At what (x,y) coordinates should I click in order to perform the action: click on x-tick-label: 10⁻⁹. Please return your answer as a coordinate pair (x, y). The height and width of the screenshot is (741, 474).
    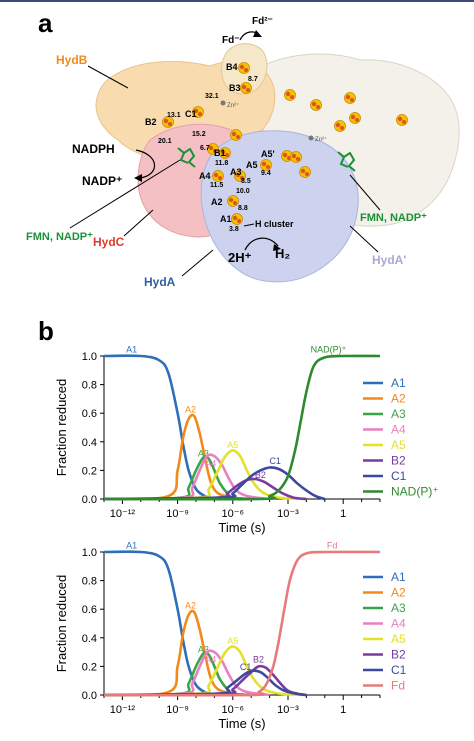
    Looking at the image, I should click on (177, 710).